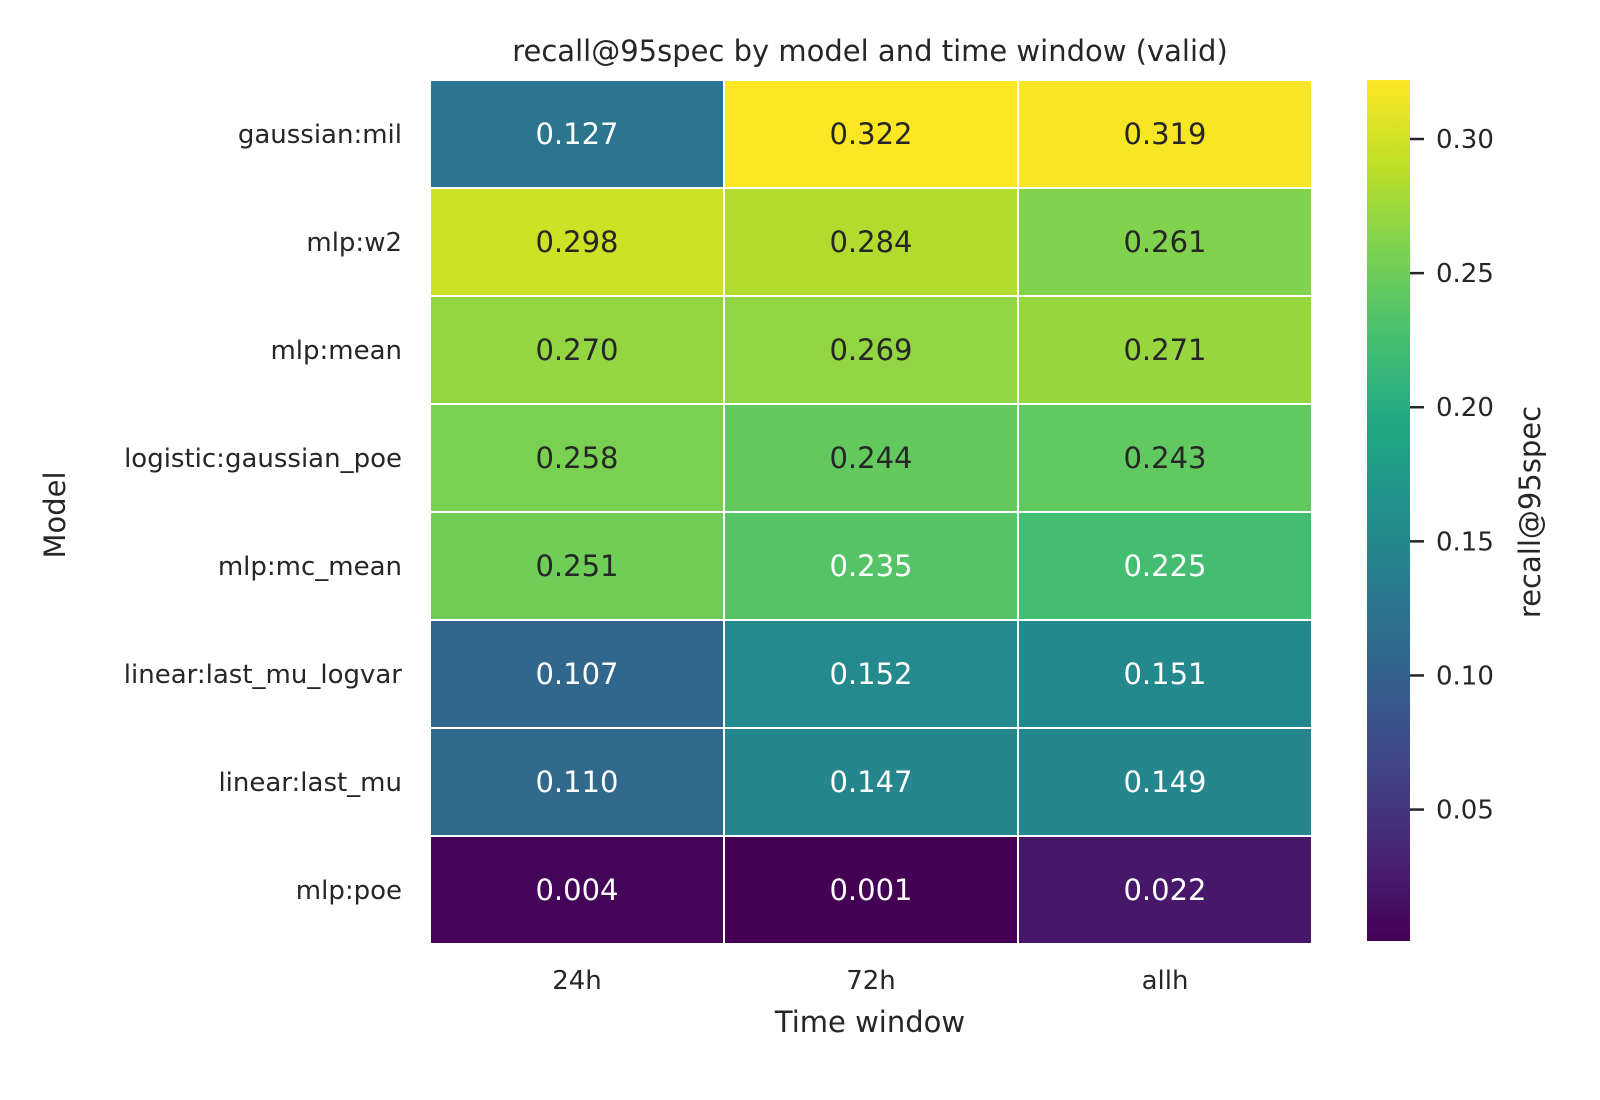  I want to click on cell-value-label: 0.284, so click(870, 242).